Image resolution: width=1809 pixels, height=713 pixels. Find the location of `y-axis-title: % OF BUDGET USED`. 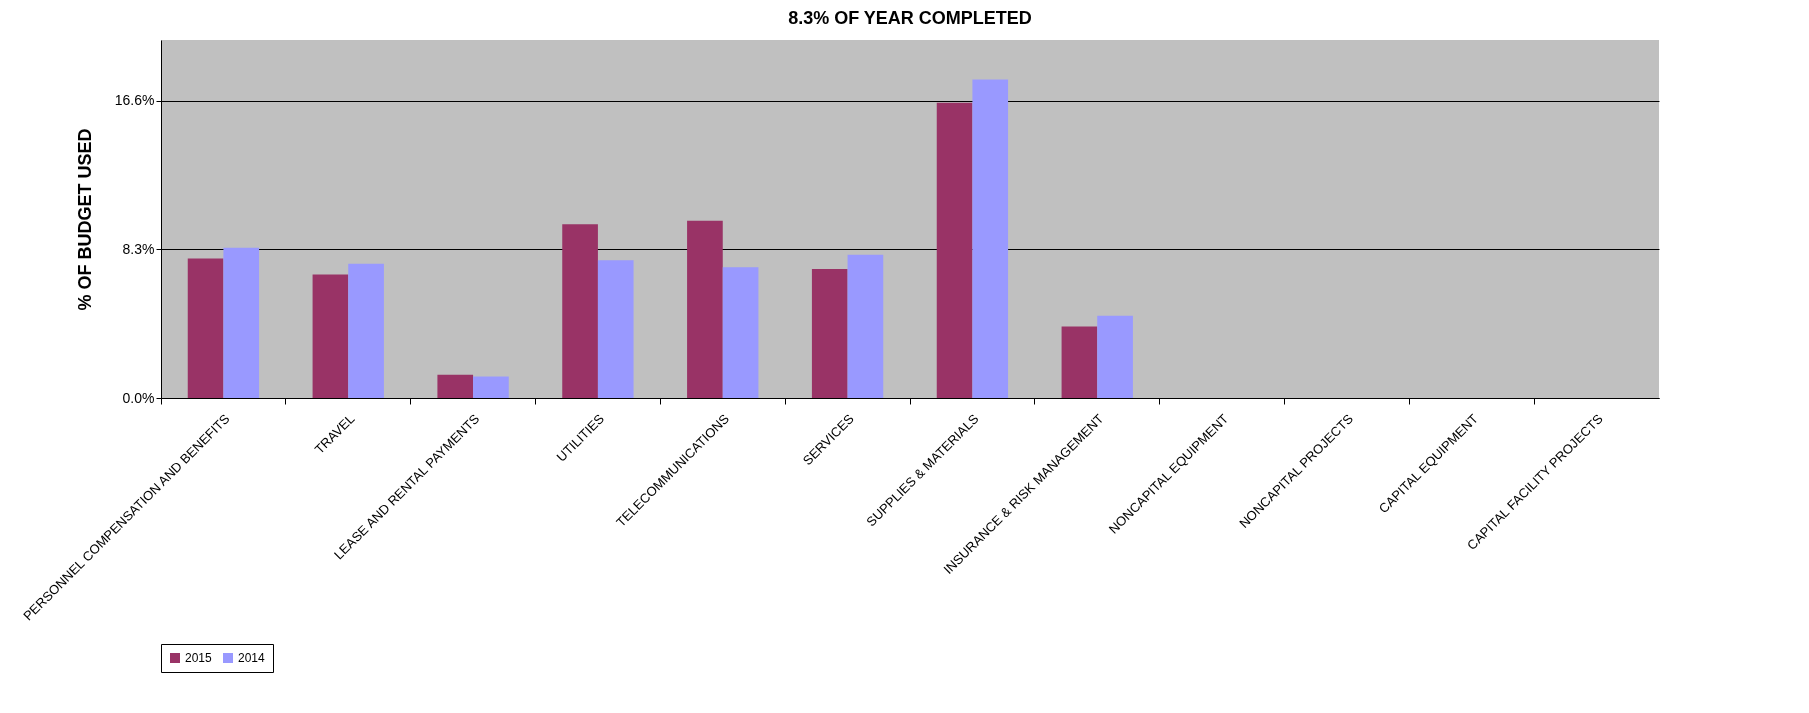

y-axis-title: % OF BUDGET USED is located at coordinates (84, 219).